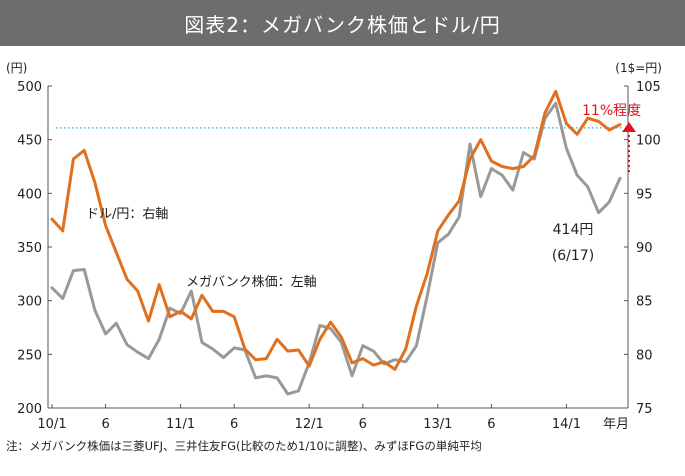 This screenshot has width=685, height=476. I want to click on right-tick-label: 95, so click(644, 194).